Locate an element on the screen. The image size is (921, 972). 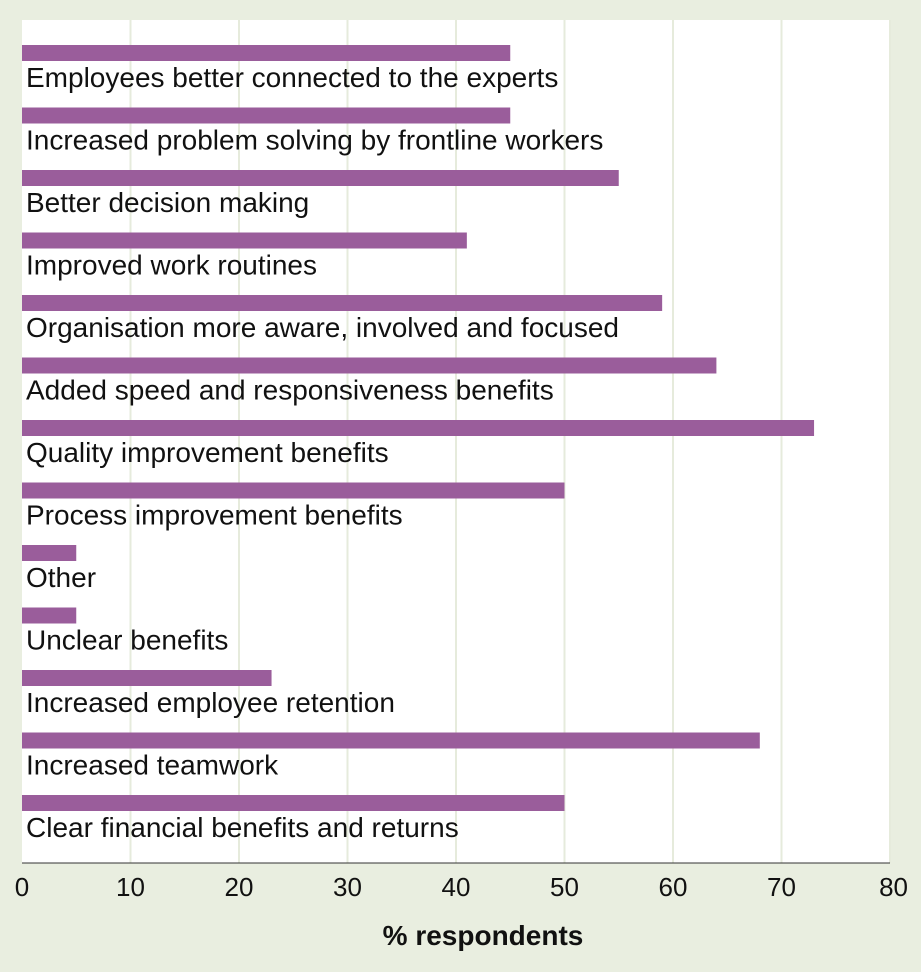
x-tick-label: 60 is located at coordinates (673, 887).